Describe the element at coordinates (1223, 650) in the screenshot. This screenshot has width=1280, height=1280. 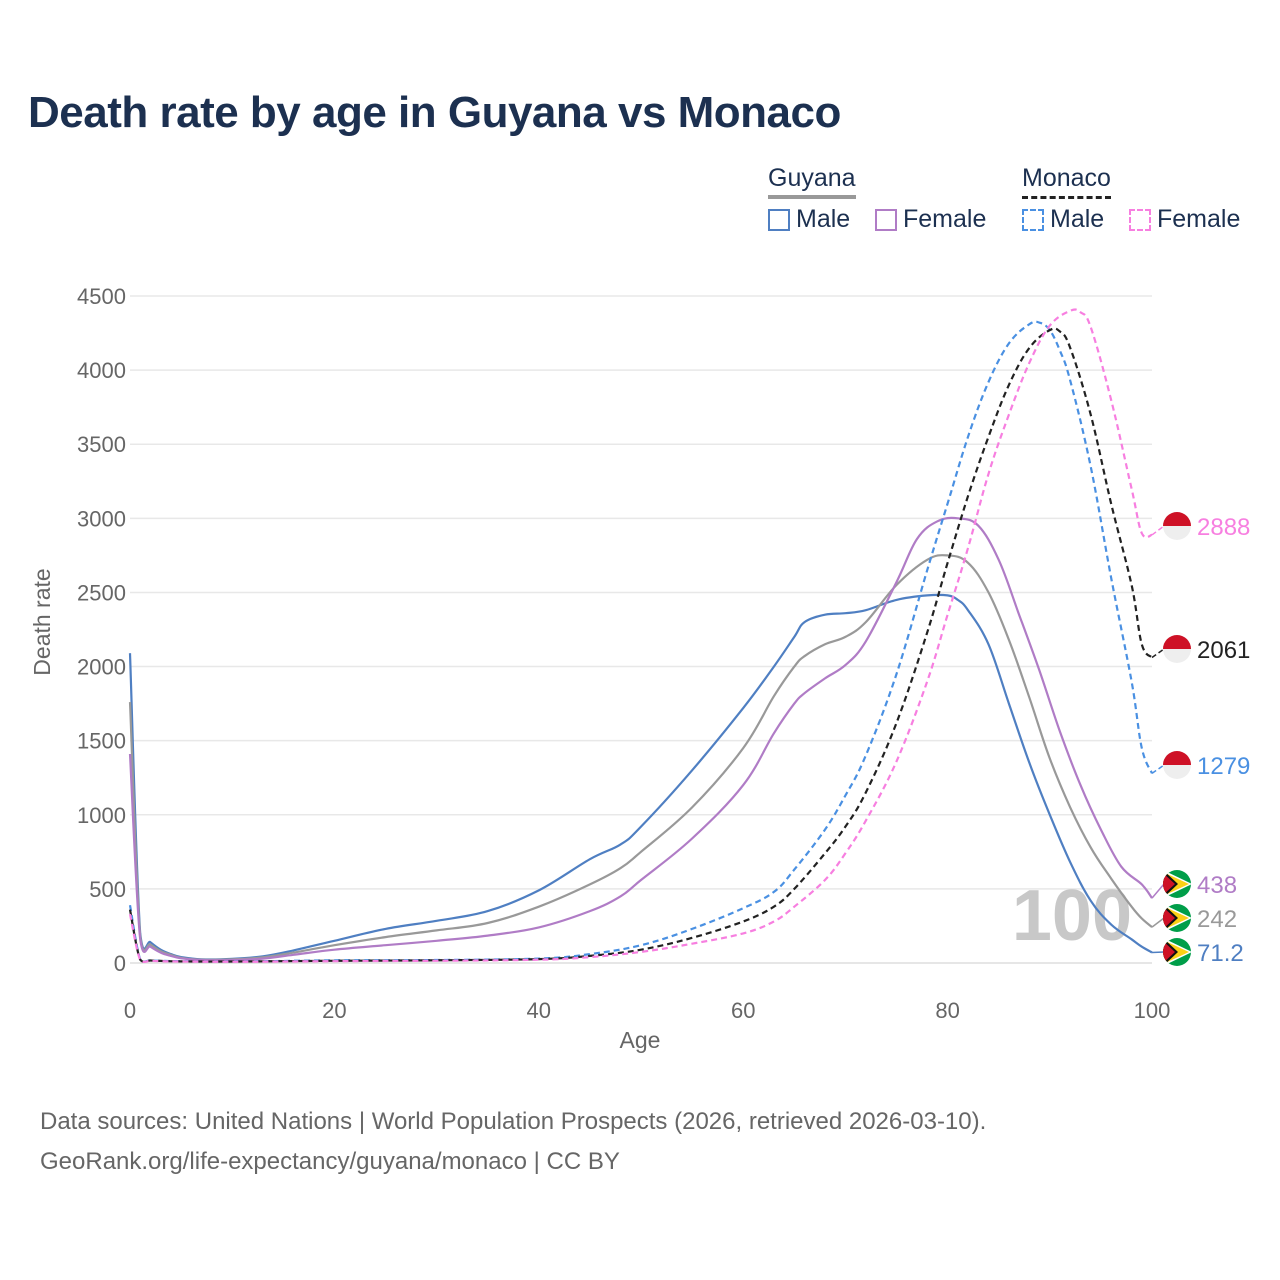
I see `end-value-label: 2061` at that location.